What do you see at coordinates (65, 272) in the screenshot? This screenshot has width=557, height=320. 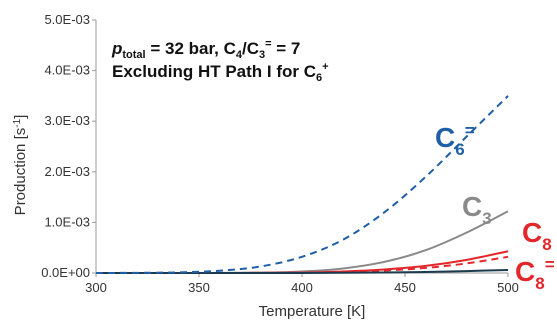 I see `y-tick-label: 0.0E+00` at bounding box center [65, 272].